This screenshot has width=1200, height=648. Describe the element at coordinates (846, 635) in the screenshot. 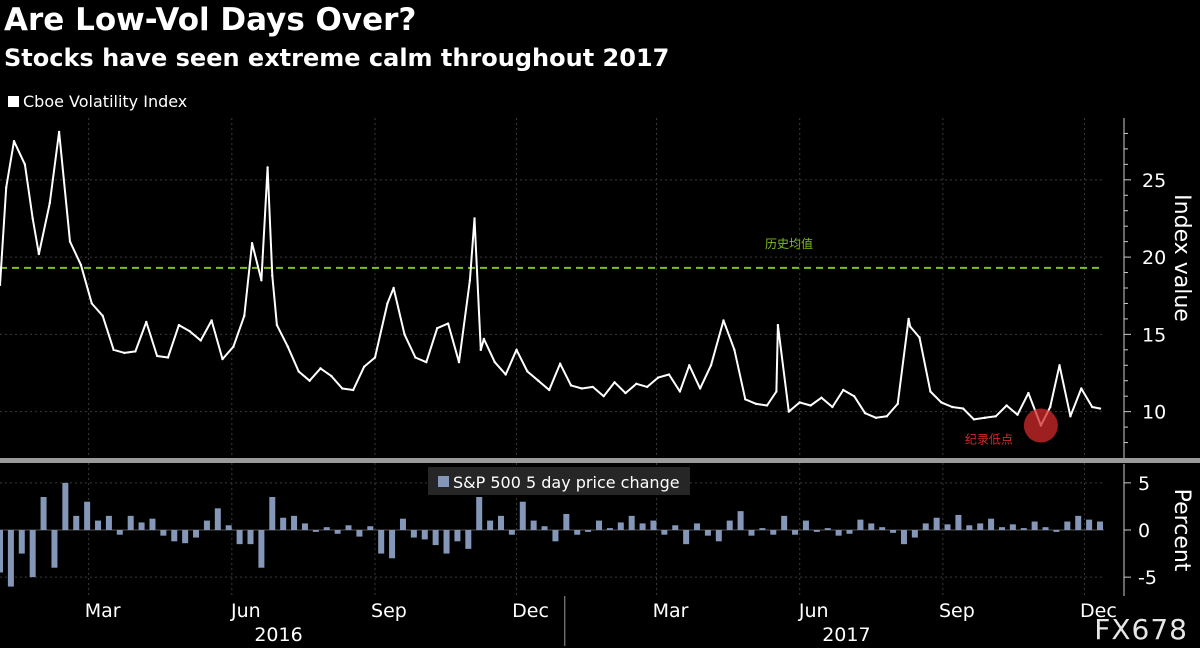

I see `year-label: 2017` at that location.